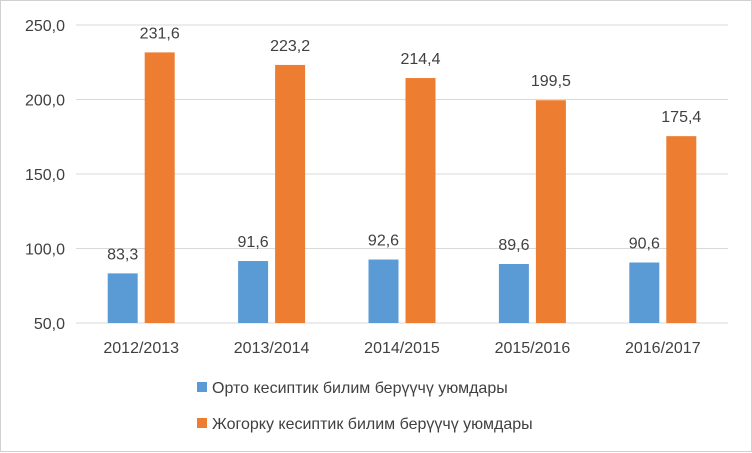 The image size is (752, 453). I want to click on data-label: 92,6, so click(383, 241).